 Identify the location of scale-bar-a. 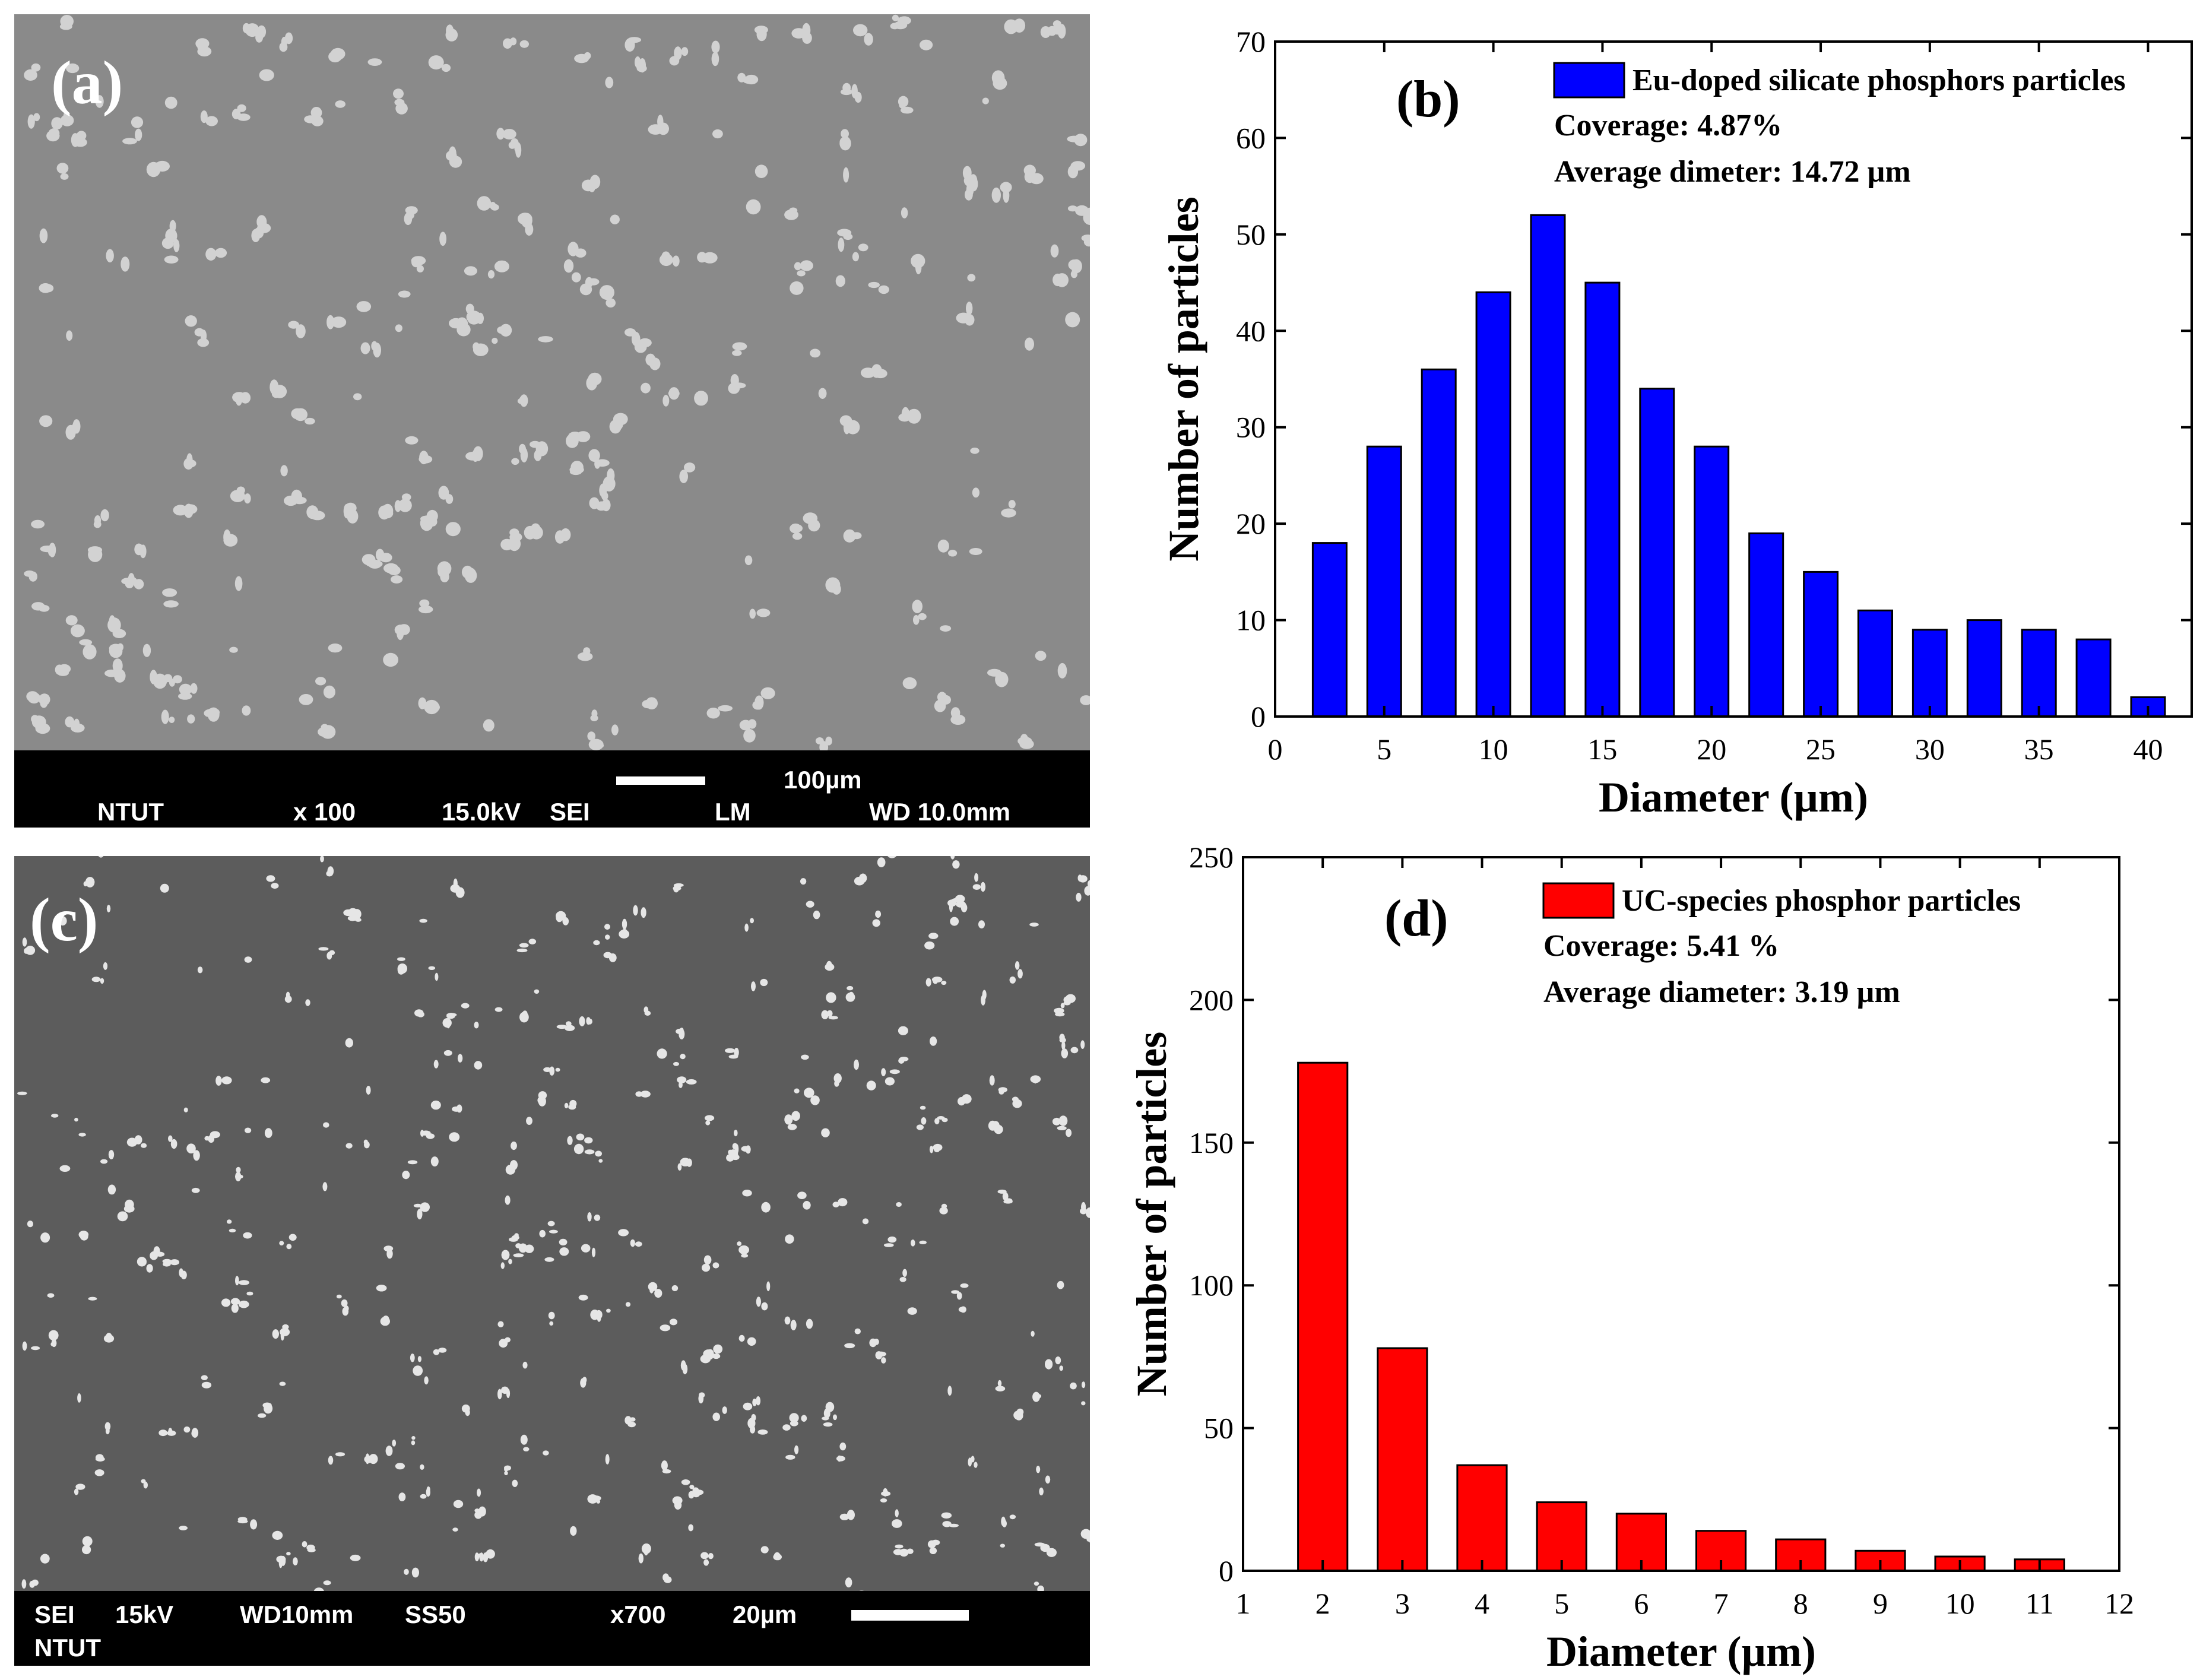
(660, 780).